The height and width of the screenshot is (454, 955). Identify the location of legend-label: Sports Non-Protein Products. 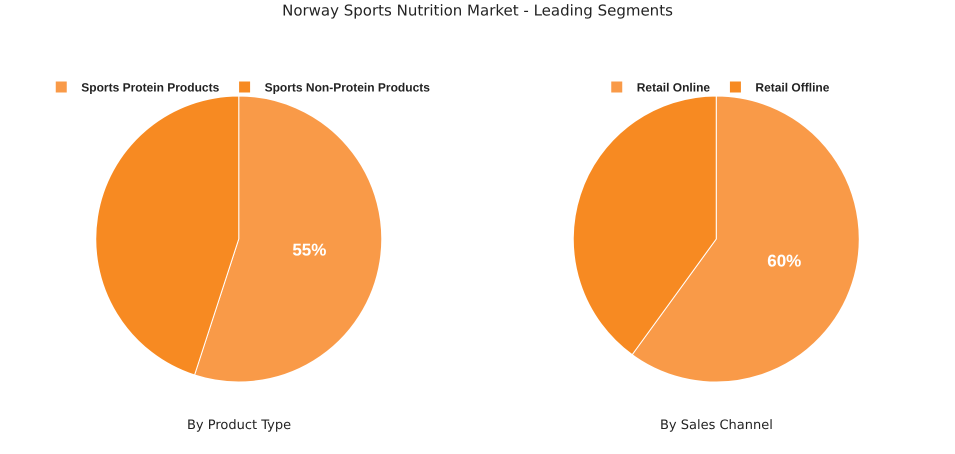
(347, 87).